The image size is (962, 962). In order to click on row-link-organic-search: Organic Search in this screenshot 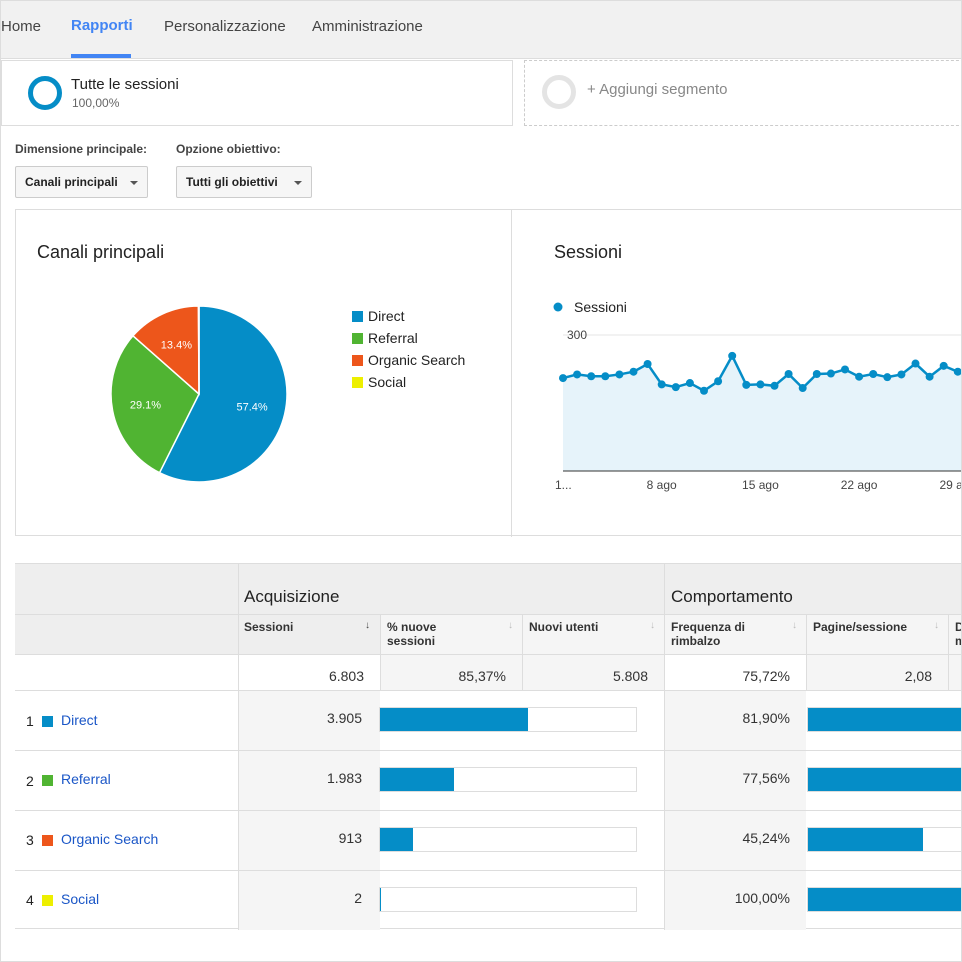, I will do `click(110, 839)`.